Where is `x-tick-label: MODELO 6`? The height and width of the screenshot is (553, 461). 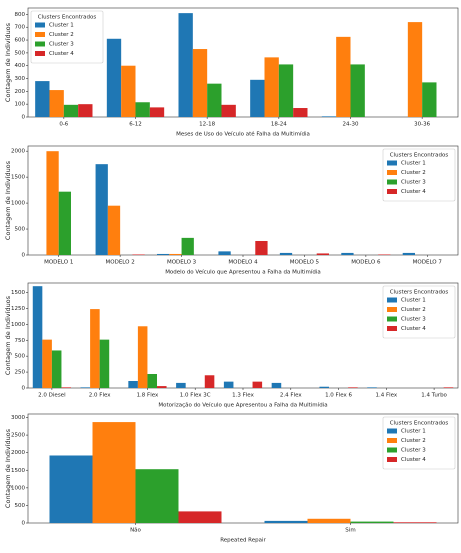
x-tick-label: MODELO 6 is located at coordinates (366, 263).